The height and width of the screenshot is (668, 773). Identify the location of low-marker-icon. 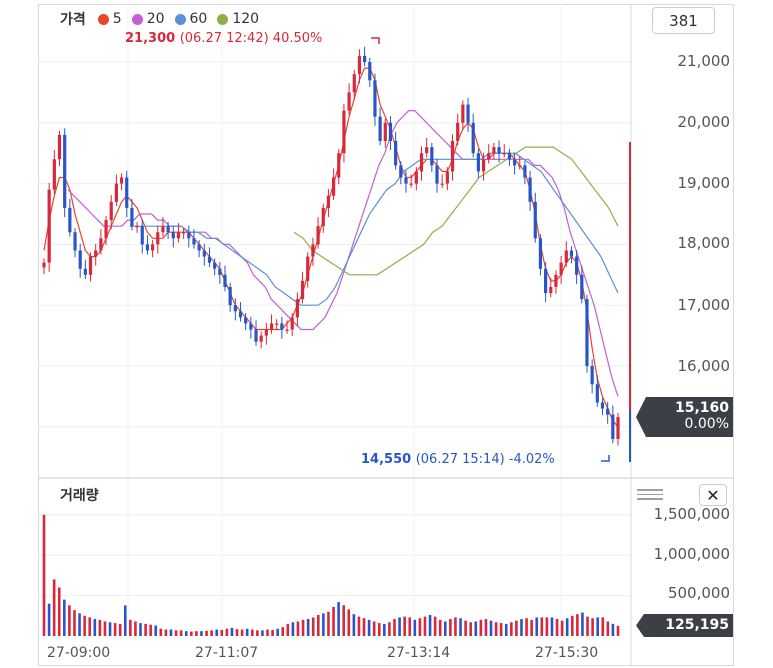
(605, 458).